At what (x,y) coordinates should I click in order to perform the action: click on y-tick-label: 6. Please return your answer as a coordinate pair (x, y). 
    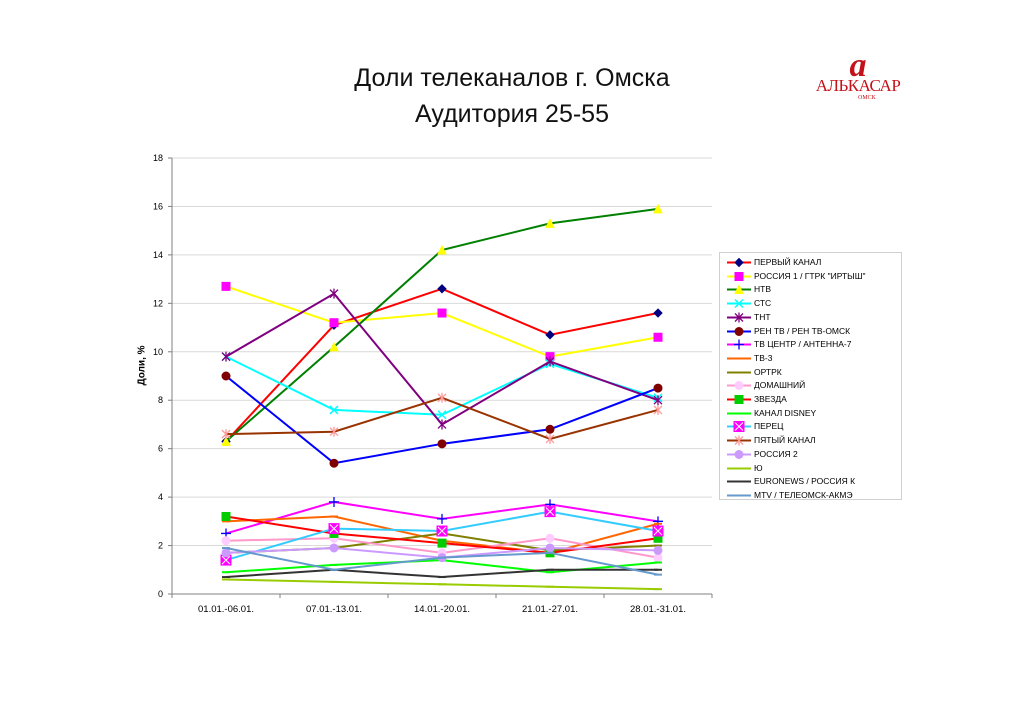
    Looking at the image, I should click on (160, 449).